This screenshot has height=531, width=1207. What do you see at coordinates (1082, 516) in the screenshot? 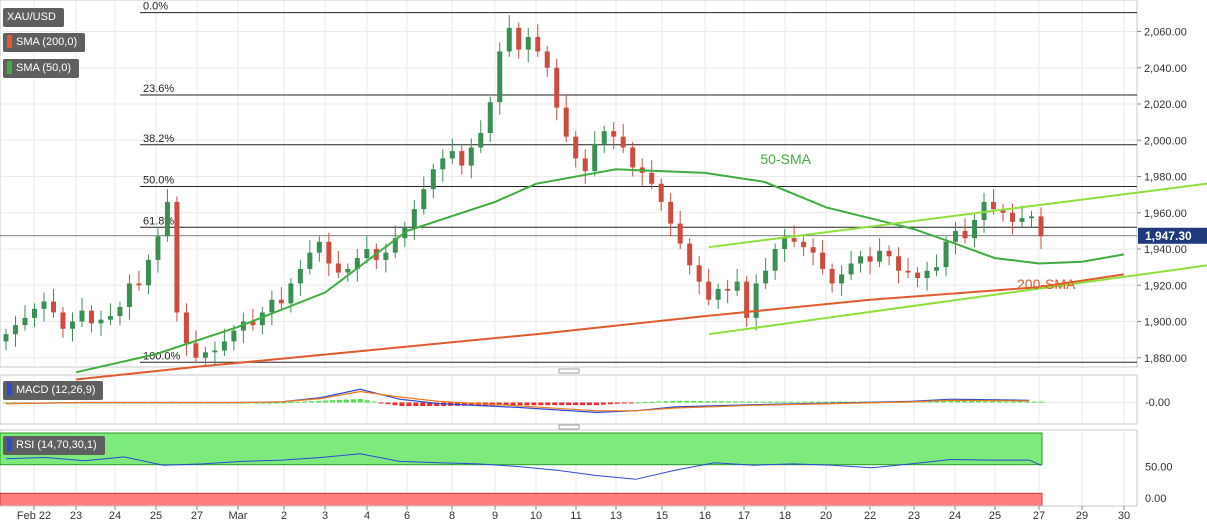
I see `x-tick-label: 29` at bounding box center [1082, 516].